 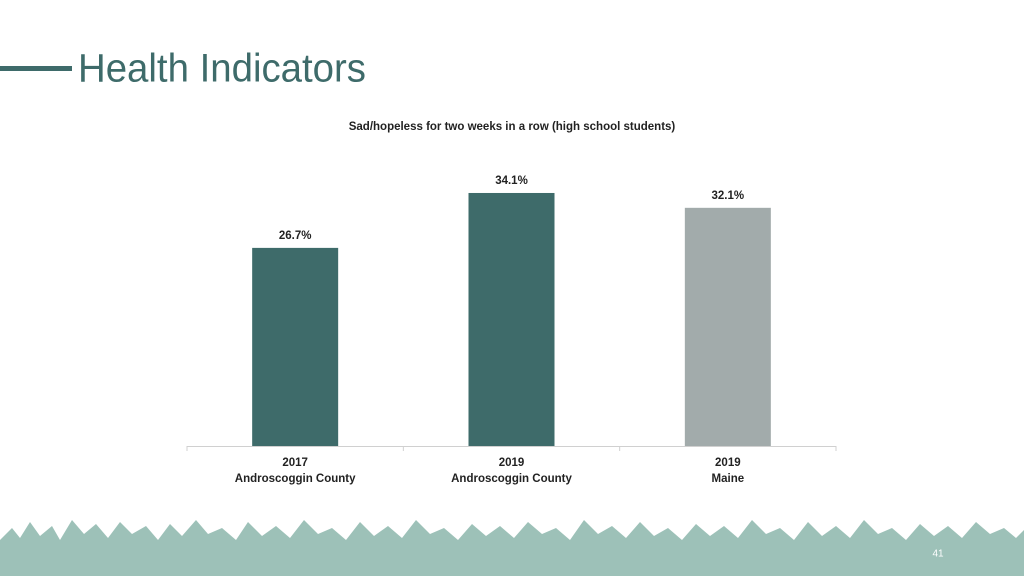 I want to click on page-number: 41, so click(x=938, y=554).